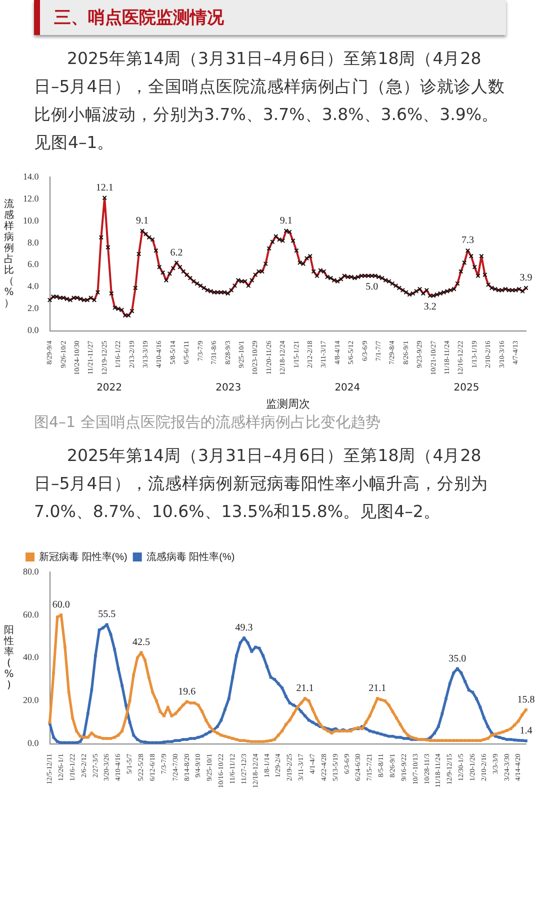 This screenshot has width=540, height=921. Describe the element at coordinates (269, 101) in the screenshot. I see `text: 2025年第14周（3月31日–4月6日）至第18周（4月28日–5月4日），全国哨点医院流感样病例占门（急）诊就诊人数比例小幅波动，分别为3.7%、3.7%、3.8%、3.6%、3.9%。见图4–1。` at that location.